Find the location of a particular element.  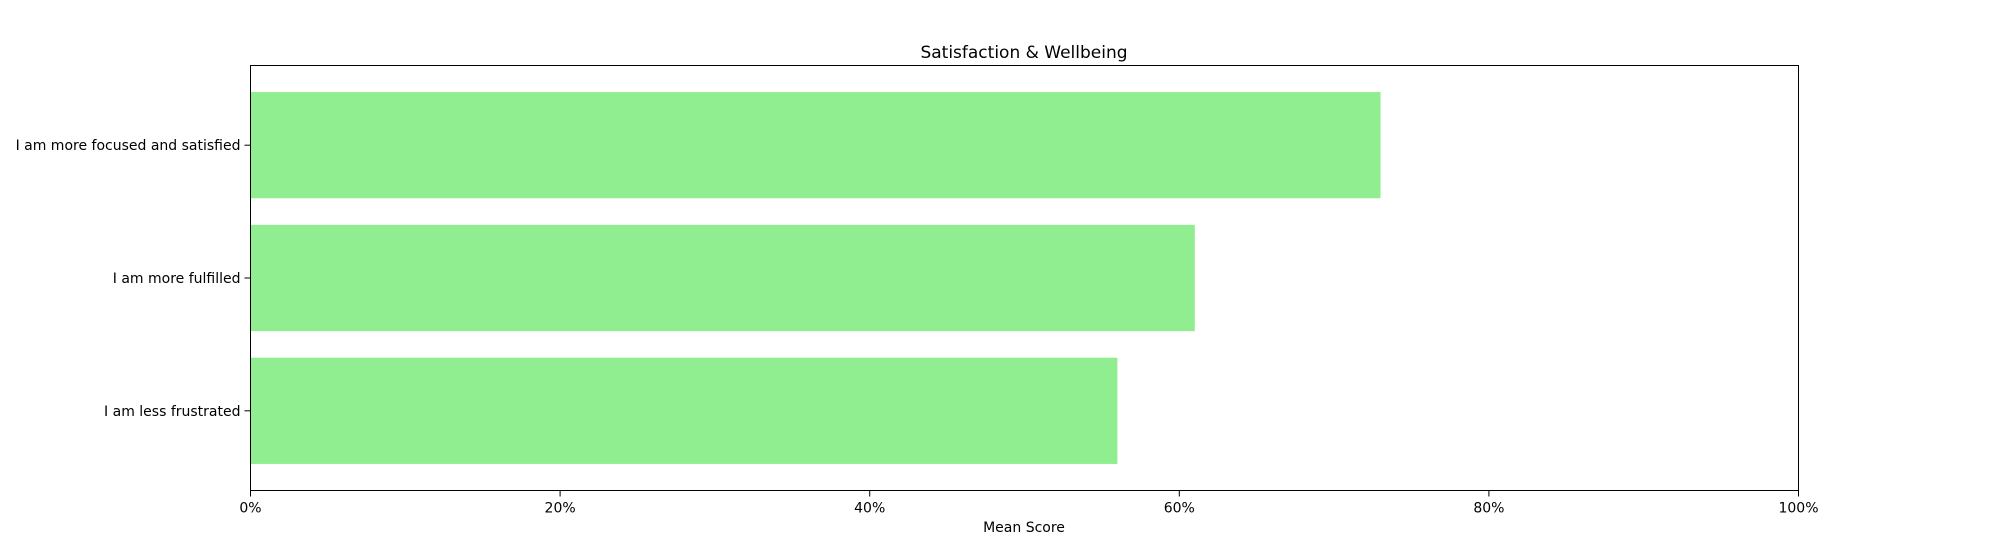

x-axis-label: Mean Score is located at coordinates (1024, 528).